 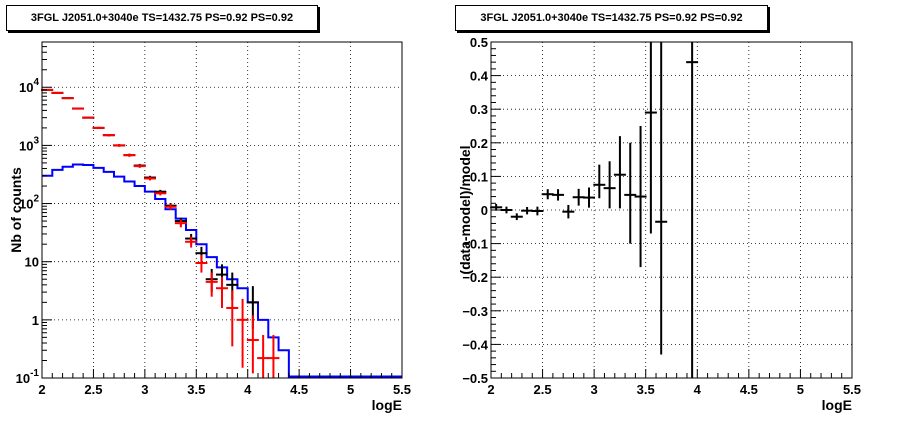 I want to click on right-y-tick-label: 0.5, so click(x=479, y=42).